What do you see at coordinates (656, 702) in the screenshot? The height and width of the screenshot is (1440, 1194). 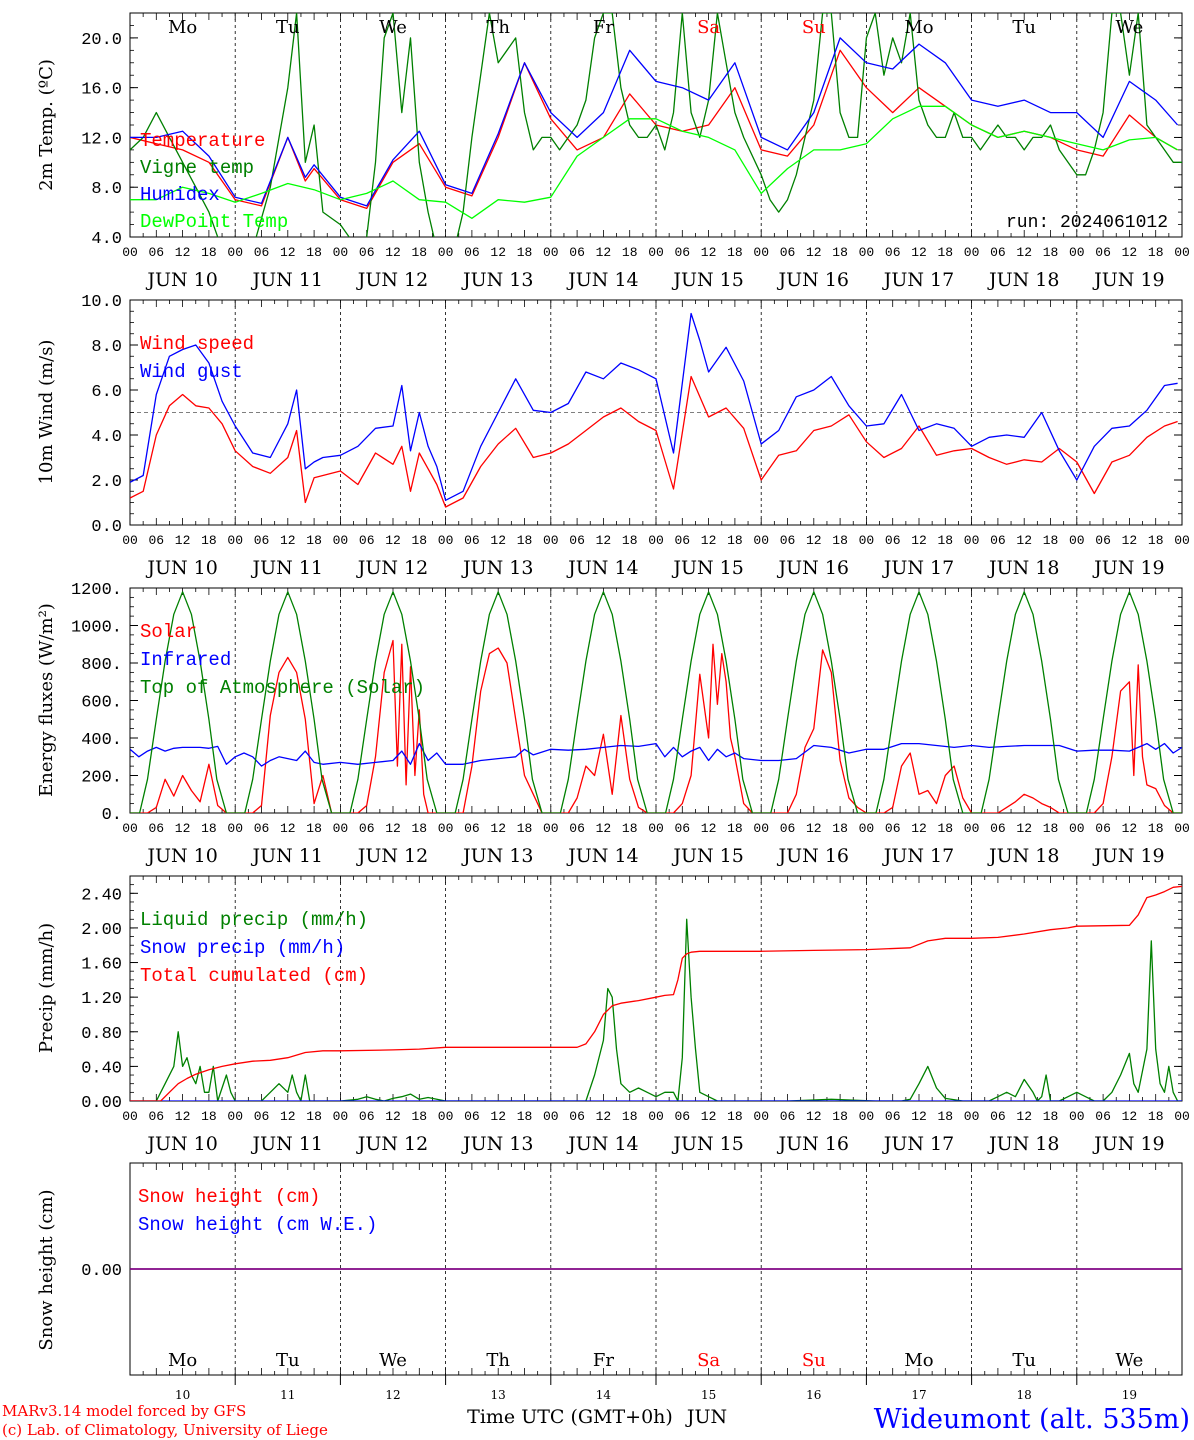 I see `series-line-top-of-atmosphere-solar-` at bounding box center [656, 702].